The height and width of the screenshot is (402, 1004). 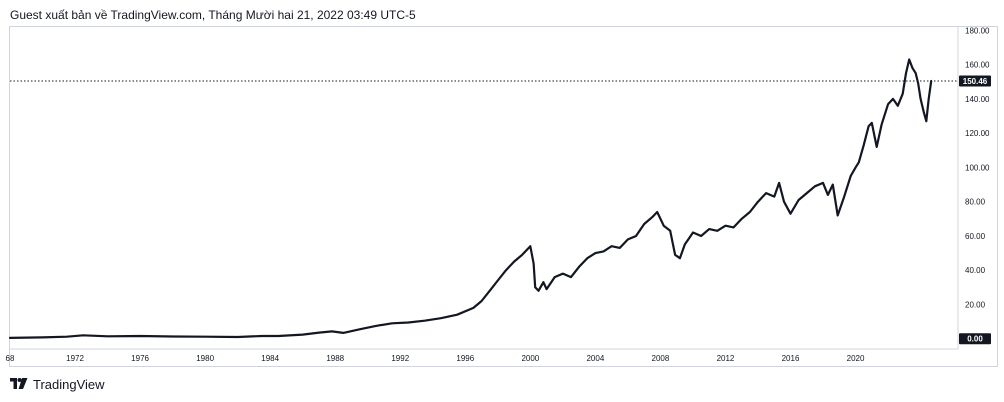 I want to click on time-axis-tick-label: 2020, so click(x=856, y=358).